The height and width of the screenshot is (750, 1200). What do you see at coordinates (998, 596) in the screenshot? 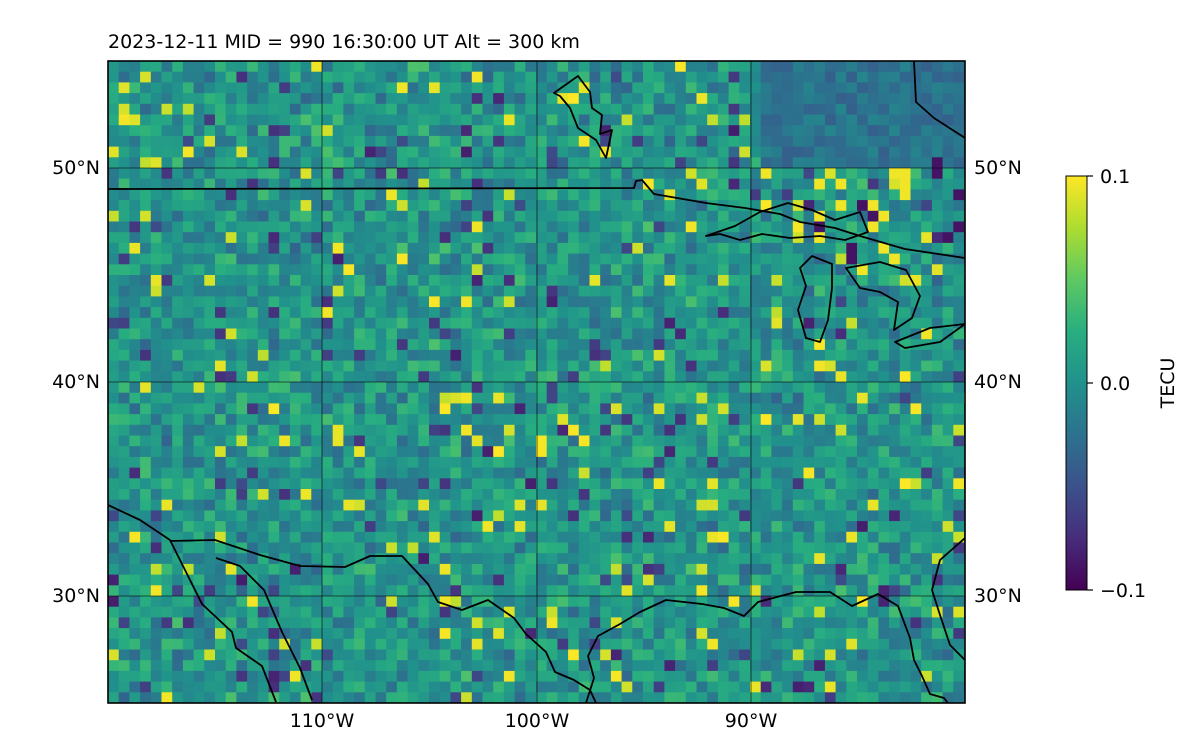
I see `lat-label-30-right: 30°N` at bounding box center [998, 596].